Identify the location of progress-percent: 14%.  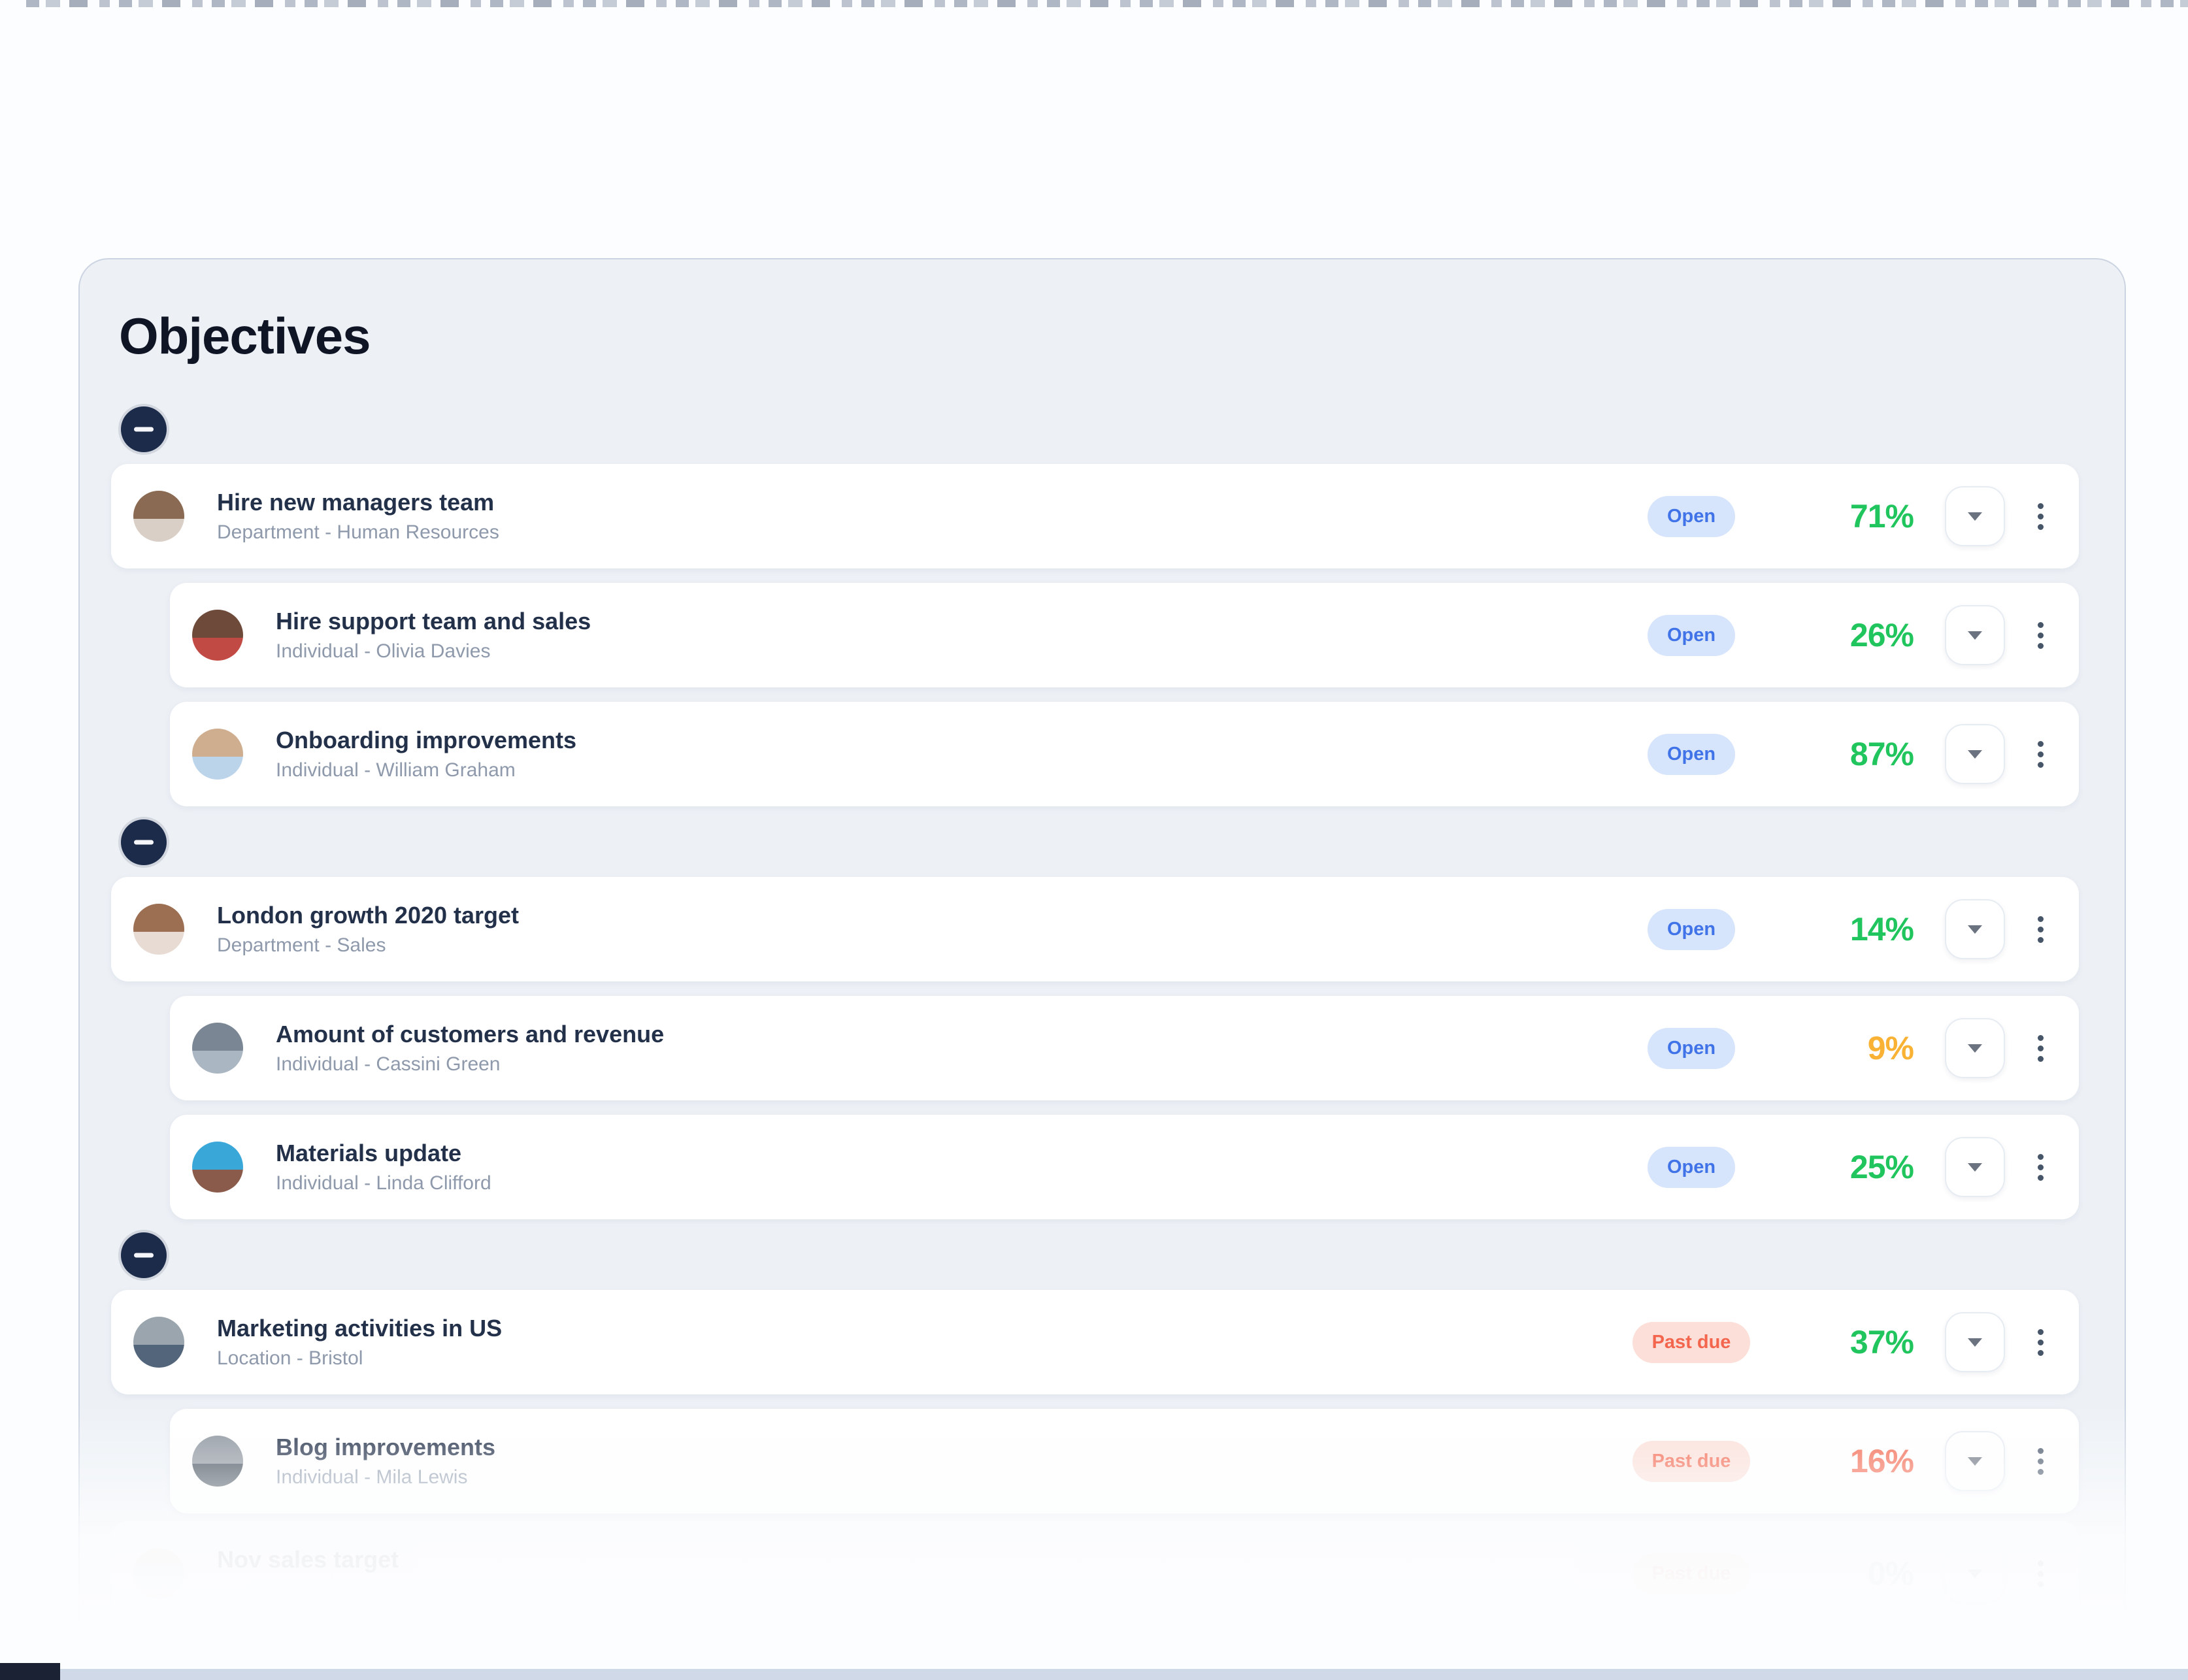
(1881, 929).